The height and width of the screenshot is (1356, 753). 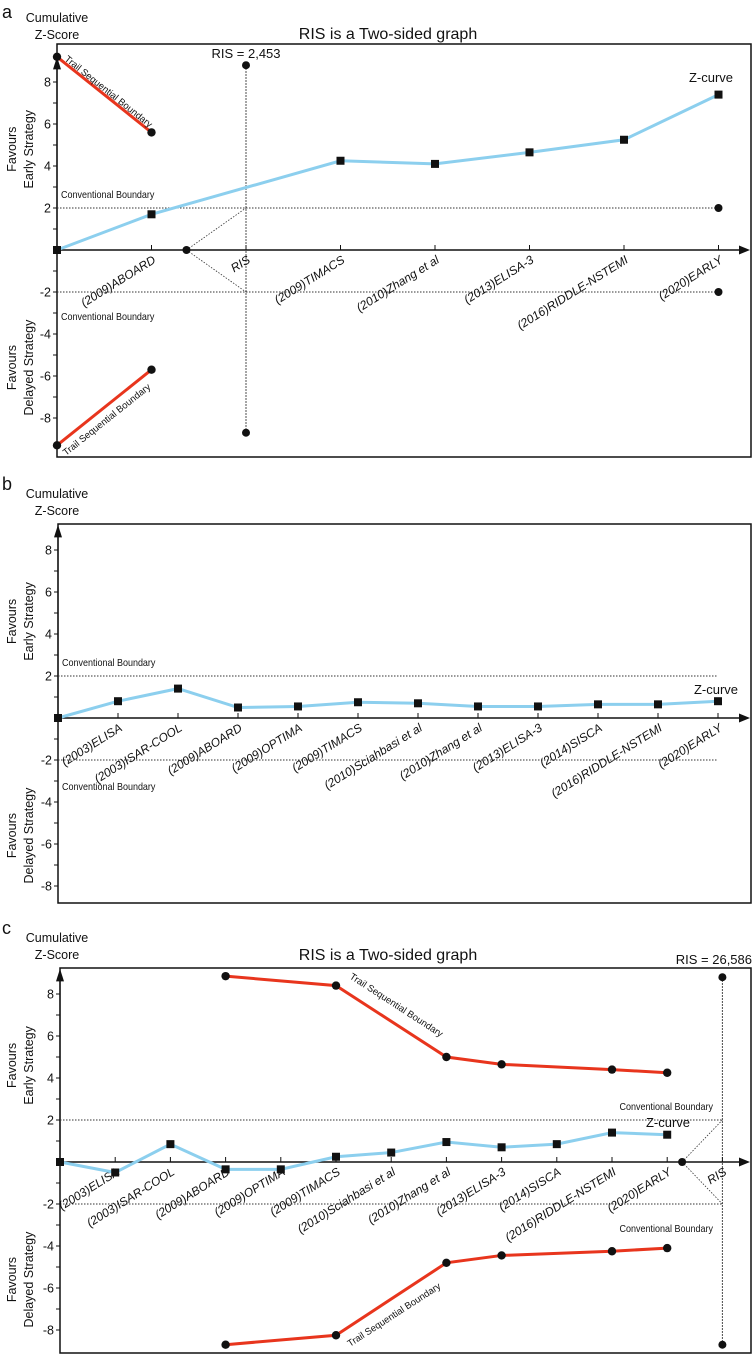 What do you see at coordinates (711, 77) in the screenshot?
I see `z-curve-label: Z-curve` at bounding box center [711, 77].